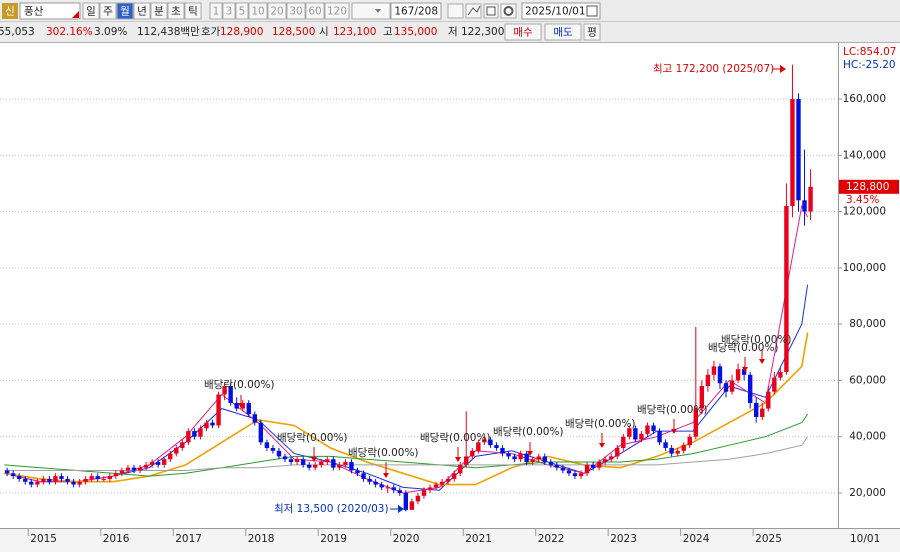 The image size is (900, 552). I want to click on price-tag-label: 128,800, so click(867, 187).